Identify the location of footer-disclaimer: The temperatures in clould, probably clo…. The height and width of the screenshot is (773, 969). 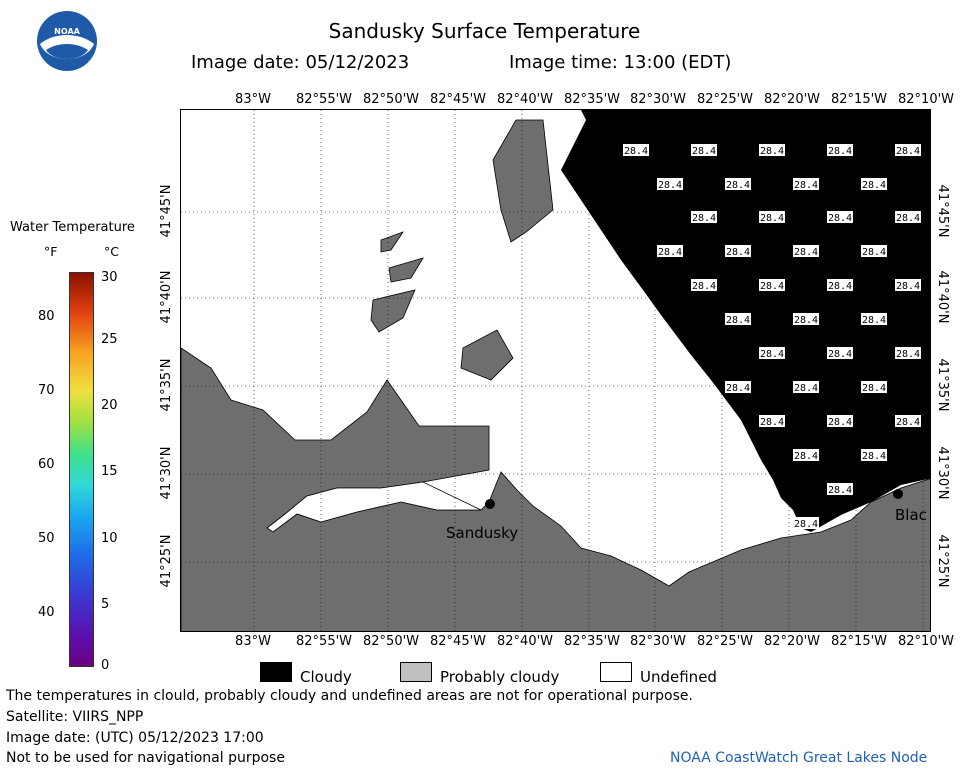
(349, 696).